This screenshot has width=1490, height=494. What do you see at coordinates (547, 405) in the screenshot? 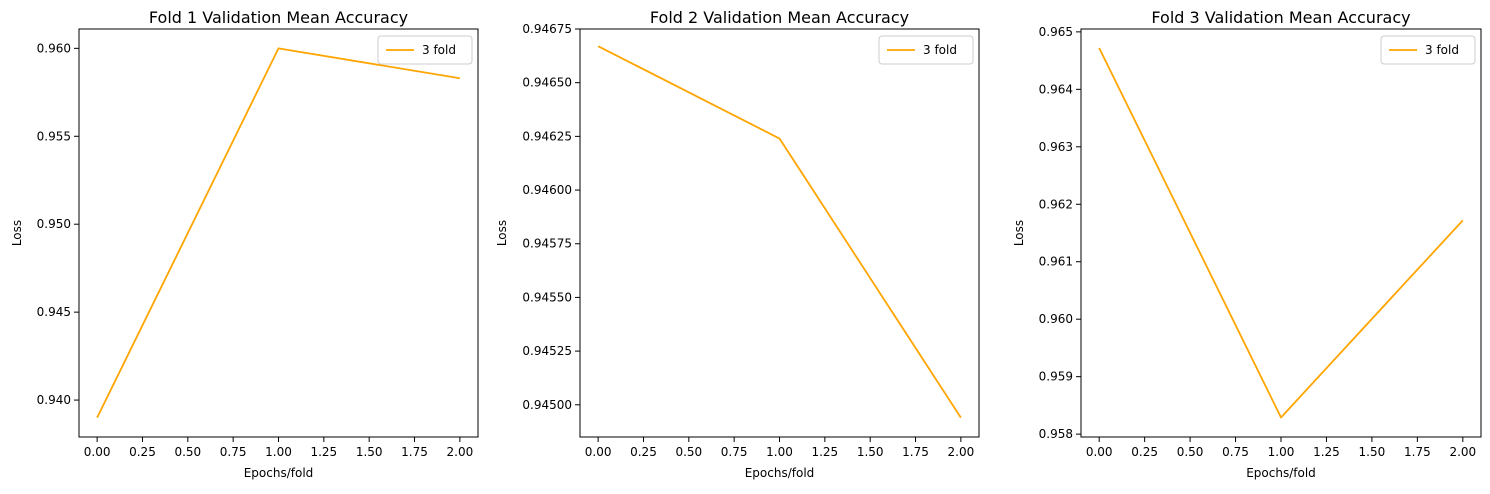
I see `chart-2-y-tick-label: 0.94500` at bounding box center [547, 405].